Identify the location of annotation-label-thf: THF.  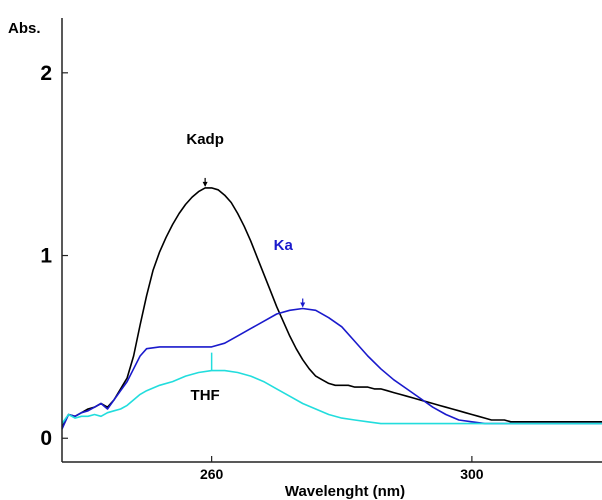
(205, 395).